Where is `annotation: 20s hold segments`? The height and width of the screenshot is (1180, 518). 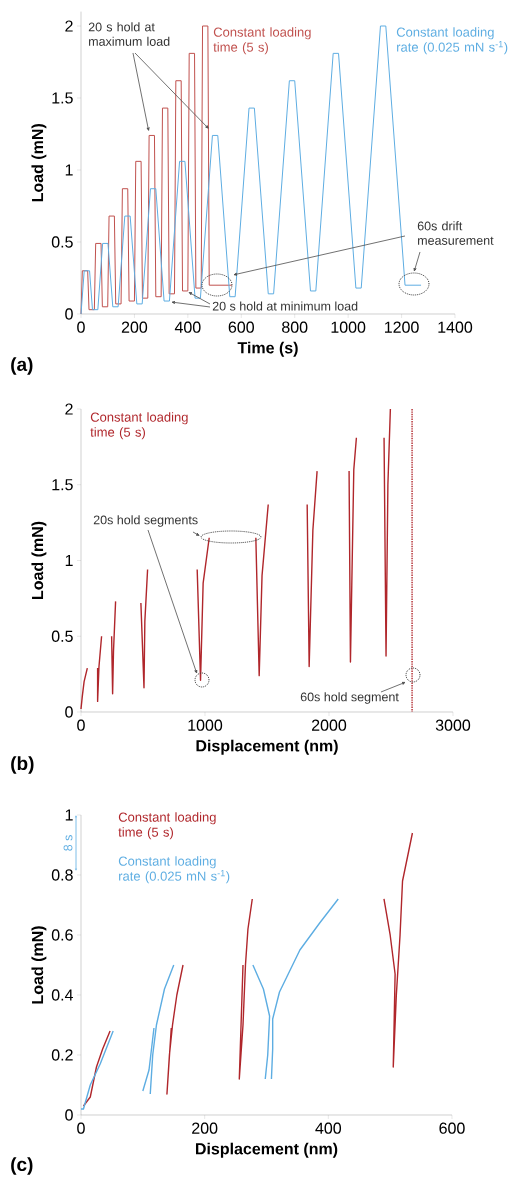 annotation: 20s hold segments is located at coordinates (145, 521).